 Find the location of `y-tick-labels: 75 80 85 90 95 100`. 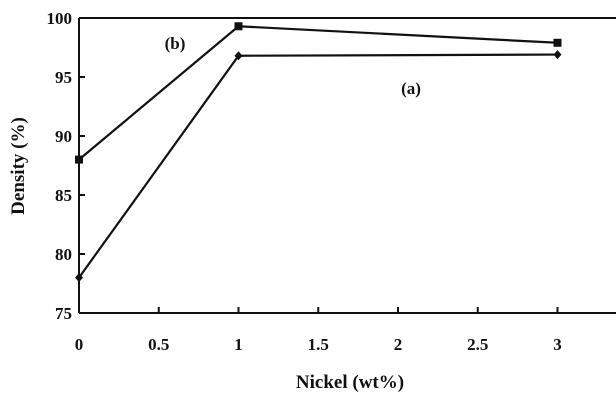

y-tick-labels: 75 80 85 90 95 100 is located at coordinates (66, 166).